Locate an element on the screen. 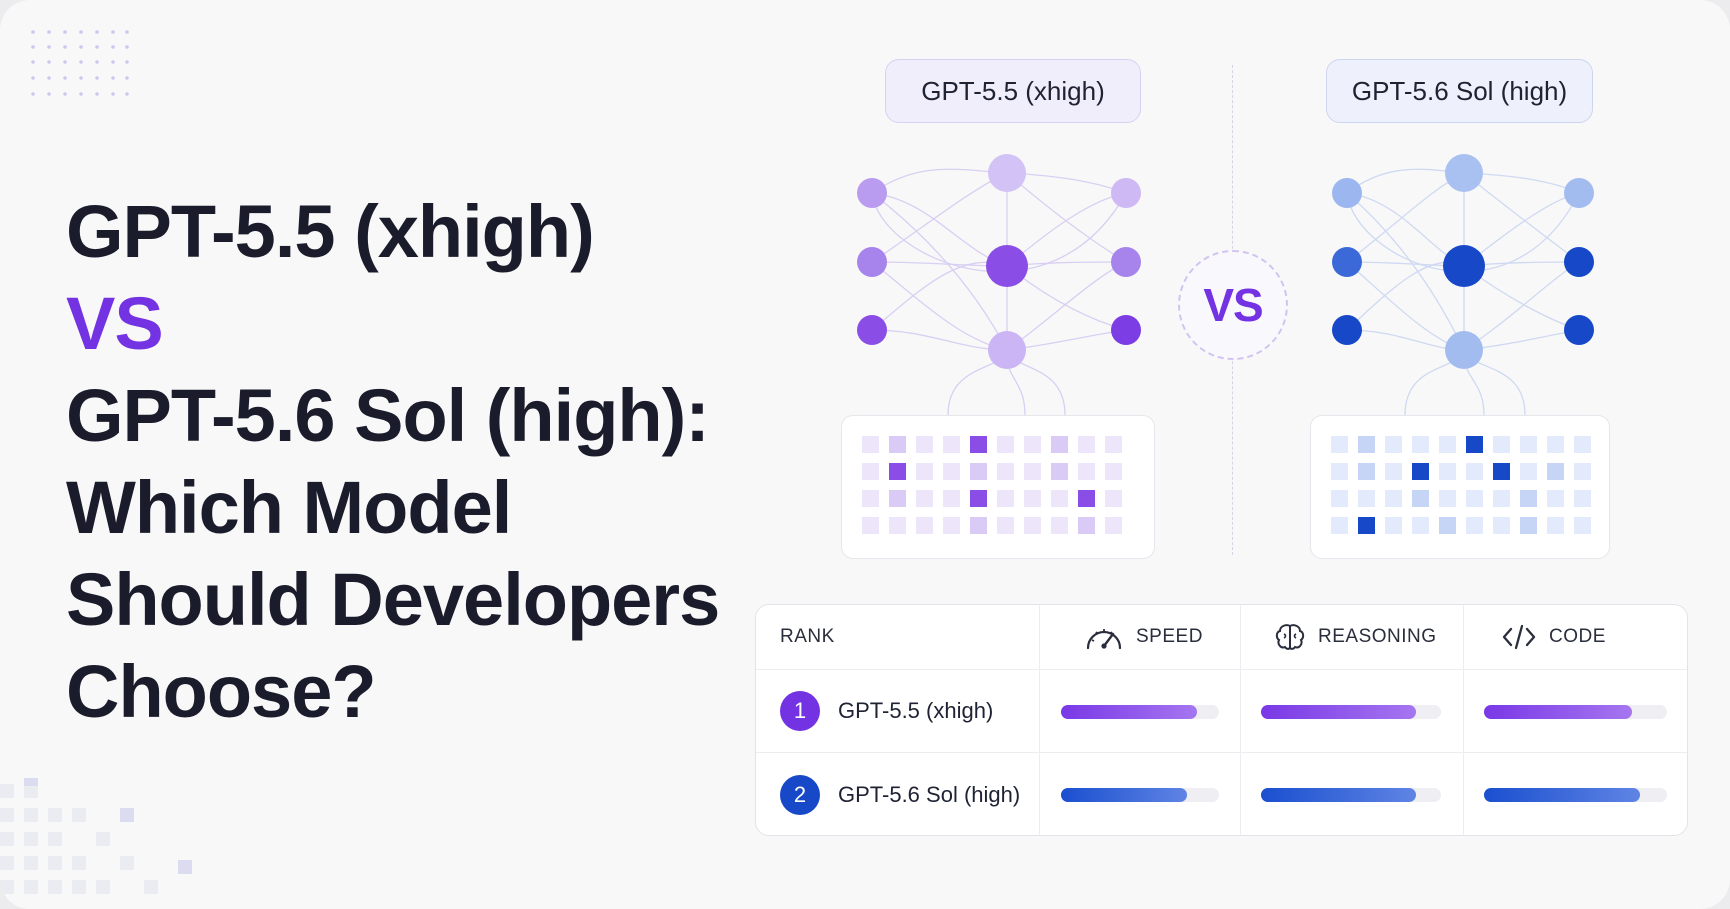 This screenshot has width=1730, height=909. model-name: GPT-5.5 (xhigh) is located at coordinates (916, 710).